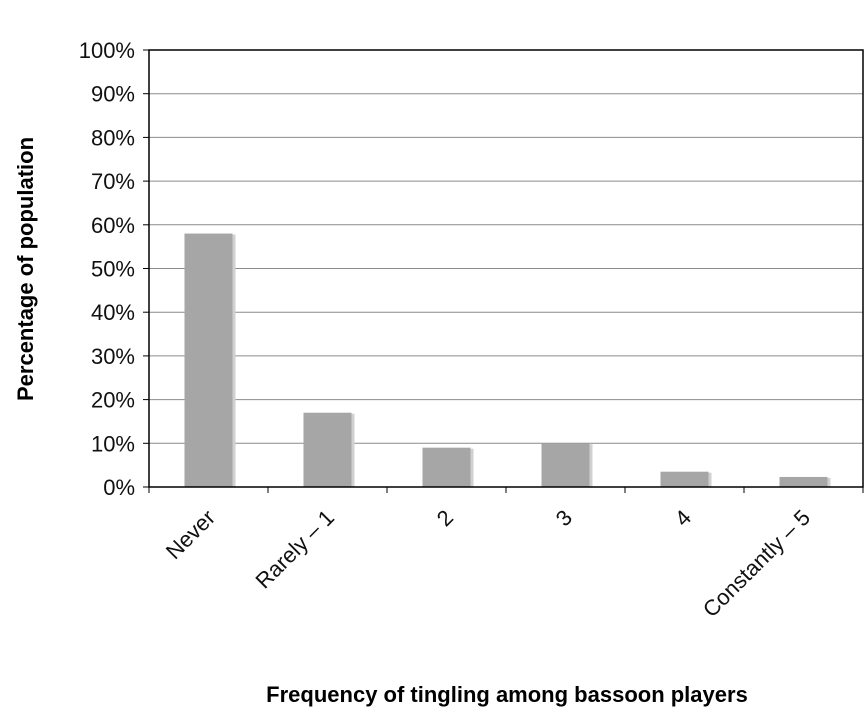  What do you see at coordinates (119, 487) in the screenshot?
I see `y-tick-label: 0%` at bounding box center [119, 487].